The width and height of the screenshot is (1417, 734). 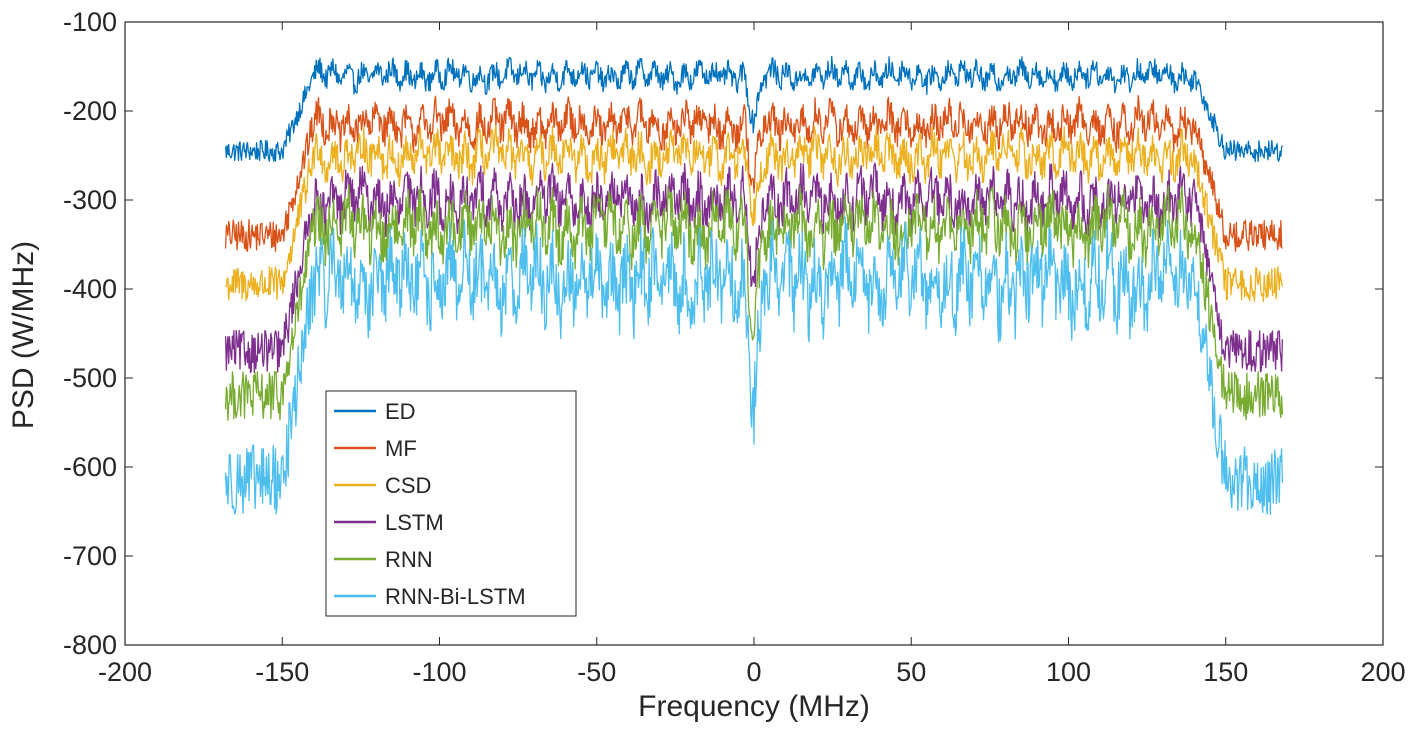 I want to click on x-tick-label: -150, so click(x=282, y=672).